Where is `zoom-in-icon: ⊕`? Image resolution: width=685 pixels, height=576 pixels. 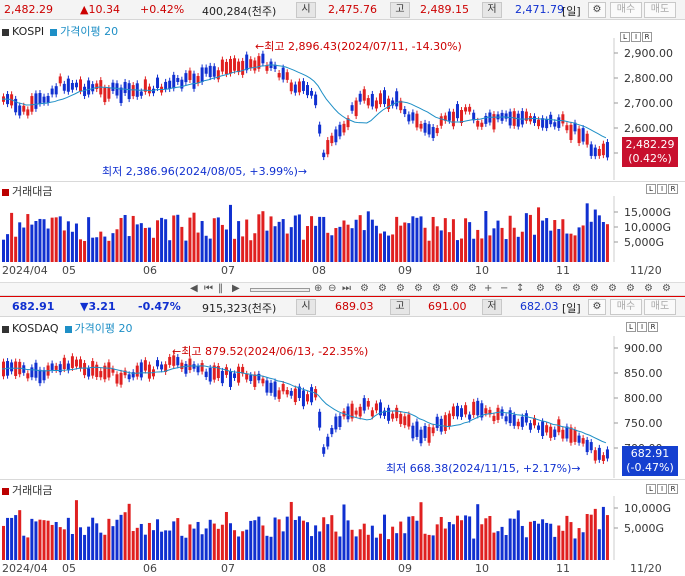
zoom-in-icon: ⊕ is located at coordinates (318, 288).